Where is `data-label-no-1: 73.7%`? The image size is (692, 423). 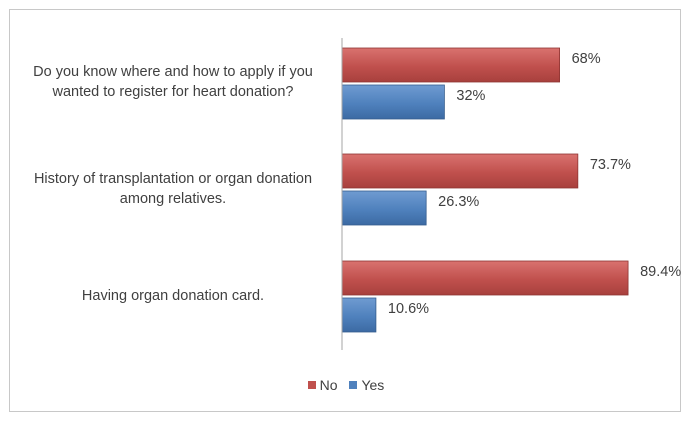 data-label-no-1: 73.7% is located at coordinates (610, 165).